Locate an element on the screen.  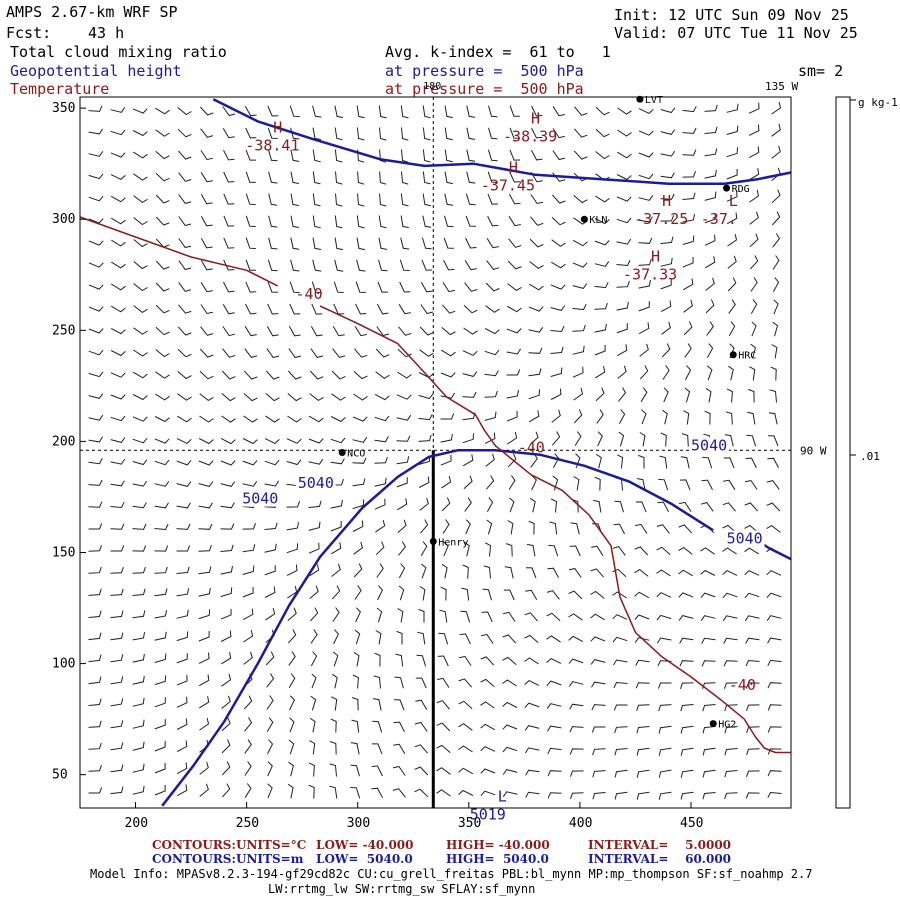
x-tick-label: 450 is located at coordinates (691, 823).